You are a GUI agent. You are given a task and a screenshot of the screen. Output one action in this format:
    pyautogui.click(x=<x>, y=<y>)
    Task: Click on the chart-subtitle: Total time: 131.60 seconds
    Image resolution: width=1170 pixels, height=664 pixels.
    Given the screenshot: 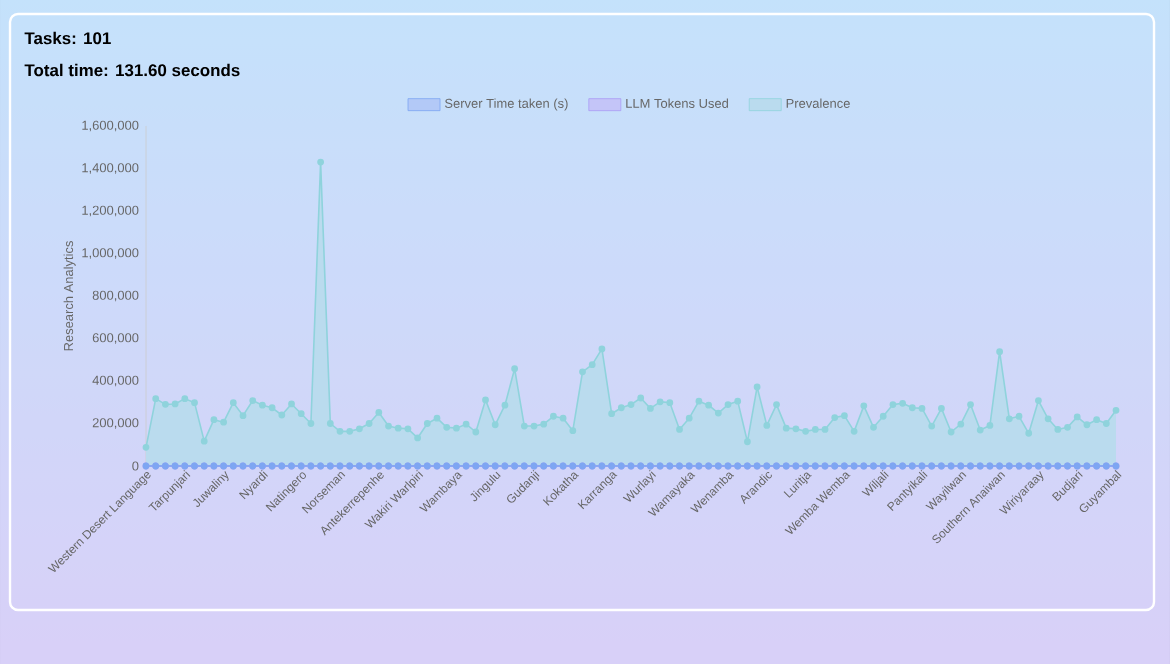 What is the action you would take?
    pyautogui.click(x=132, y=70)
    